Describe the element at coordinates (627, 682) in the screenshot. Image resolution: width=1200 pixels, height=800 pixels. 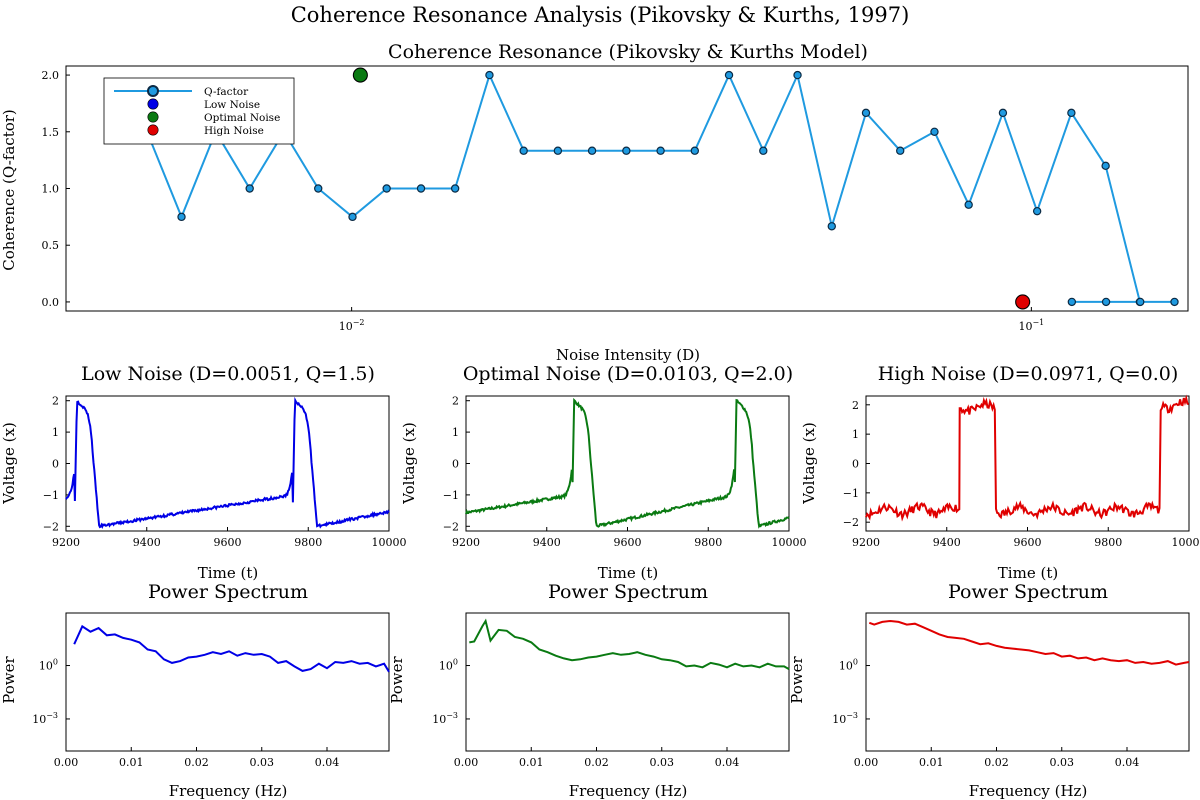
I see `ps-opt-frame` at that location.